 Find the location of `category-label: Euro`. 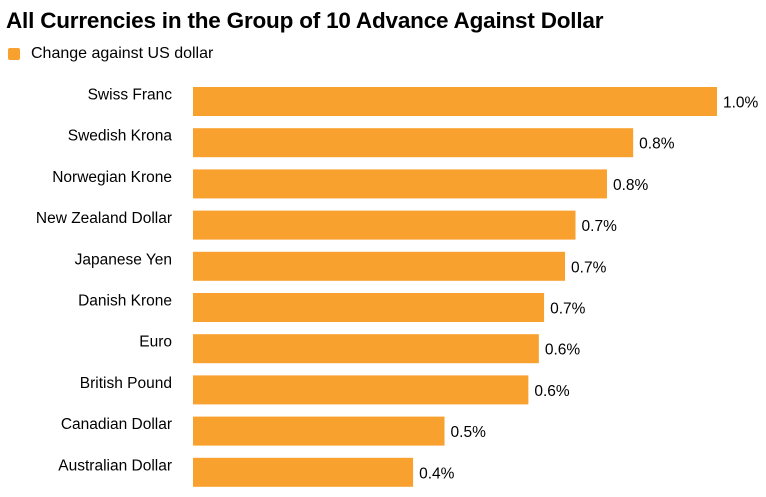

category-label: Euro is located at coordinates (155, 342).